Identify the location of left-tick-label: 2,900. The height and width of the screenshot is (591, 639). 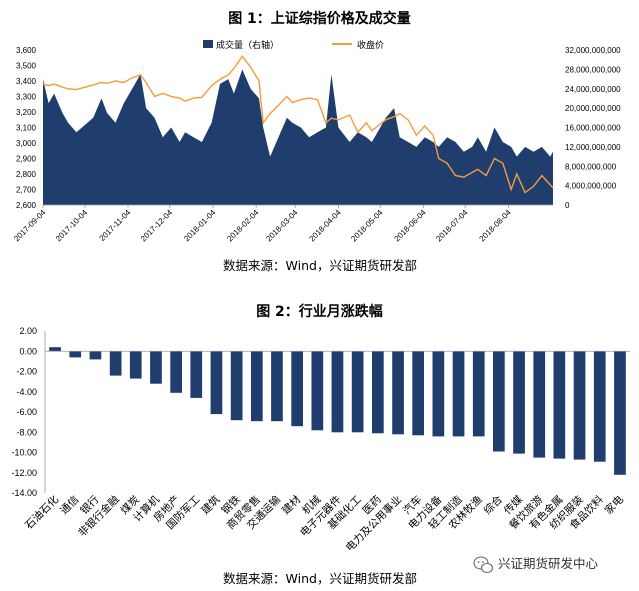
(26, 159).